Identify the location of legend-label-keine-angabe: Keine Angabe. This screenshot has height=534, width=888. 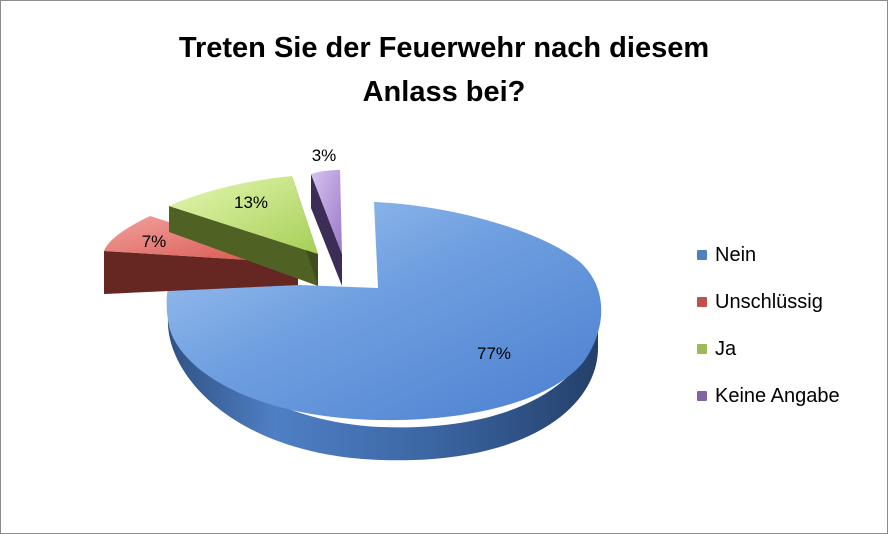
(777, 395).